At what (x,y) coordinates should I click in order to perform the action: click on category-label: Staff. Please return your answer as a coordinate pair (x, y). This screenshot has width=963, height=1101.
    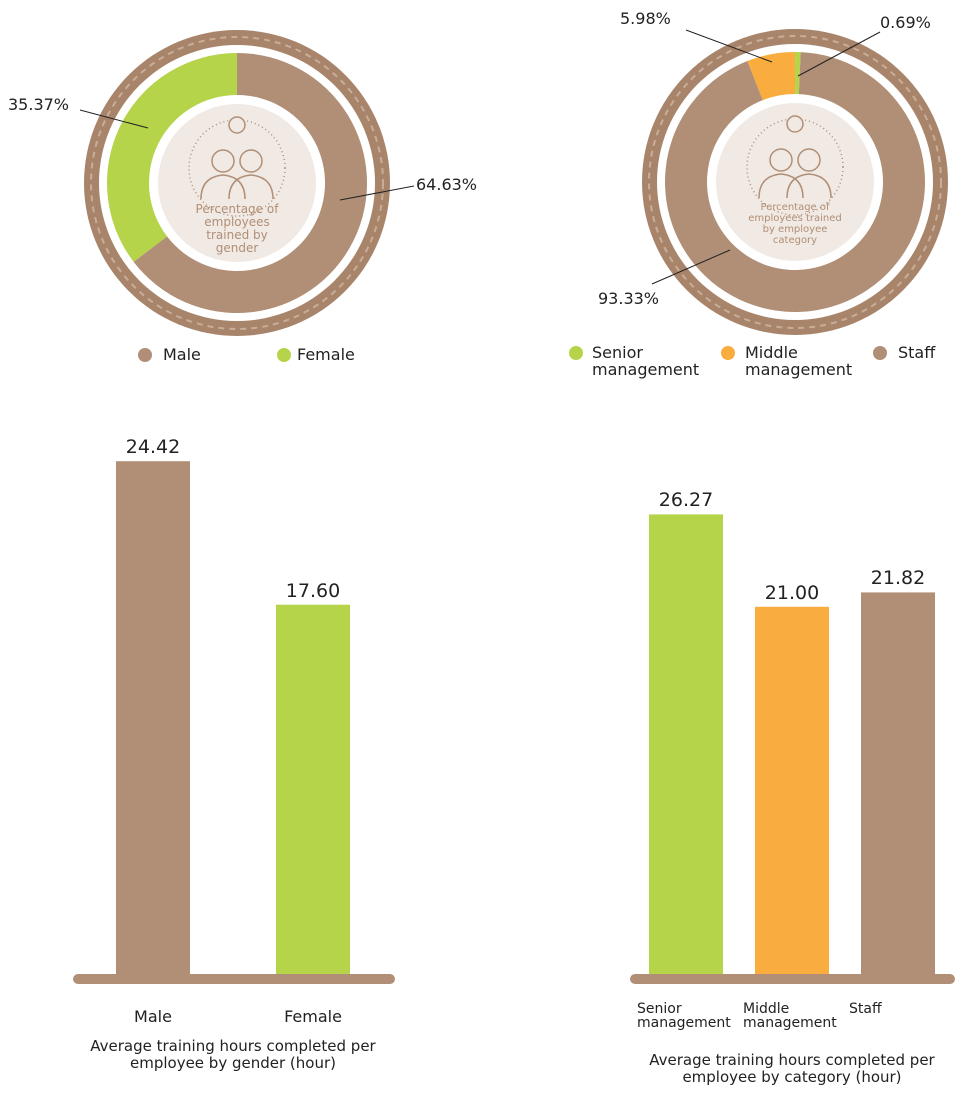
    Looking at the image, I should click on (865, 1009).